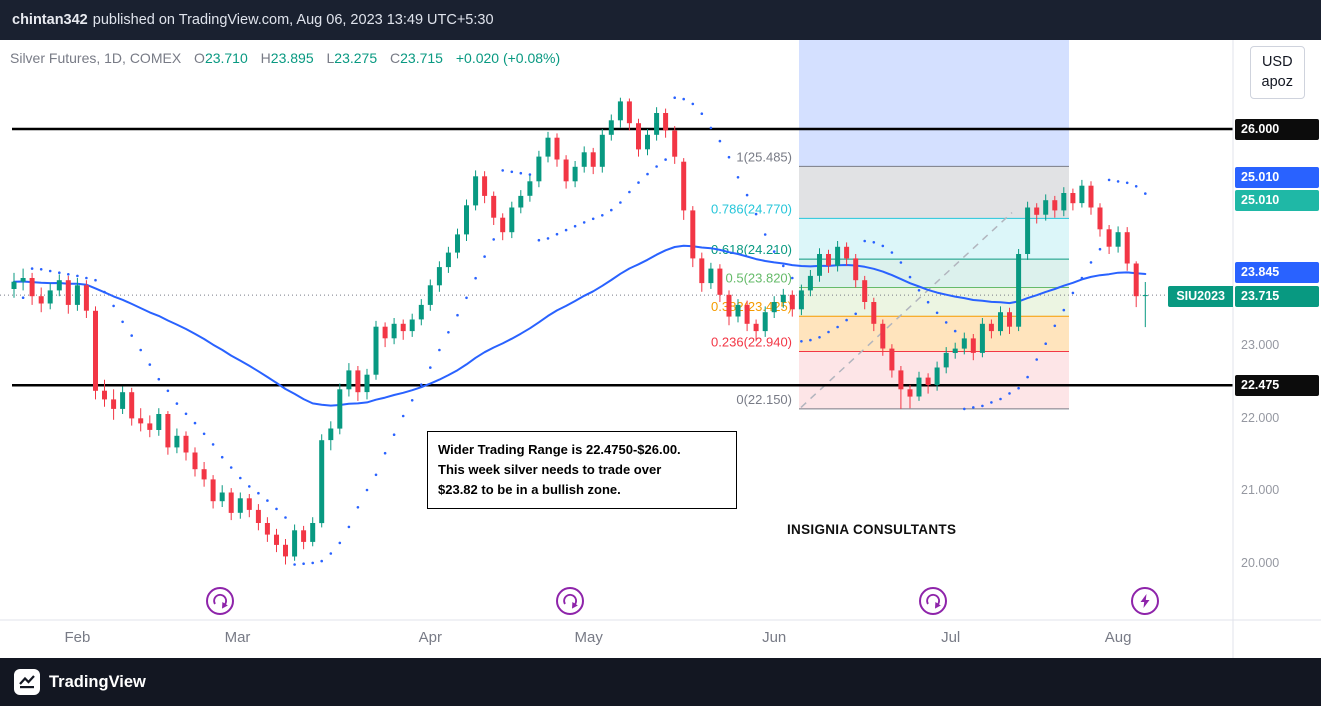 This screenshot has width=1321, height=706. I want to click on month-label: Jun, so click(774, 637).